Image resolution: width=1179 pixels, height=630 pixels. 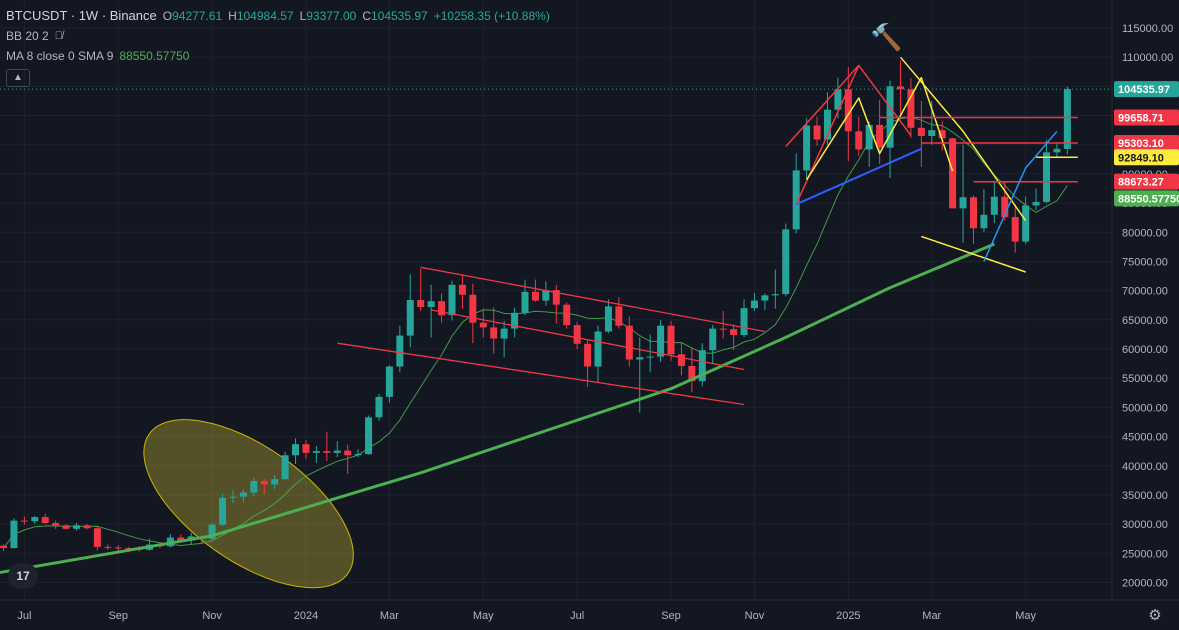 What do you see at coordinates (1145, 584) in the screenshot?
I see `price-tick-label-19: 20000.00` at bounding box center [1145, 584].